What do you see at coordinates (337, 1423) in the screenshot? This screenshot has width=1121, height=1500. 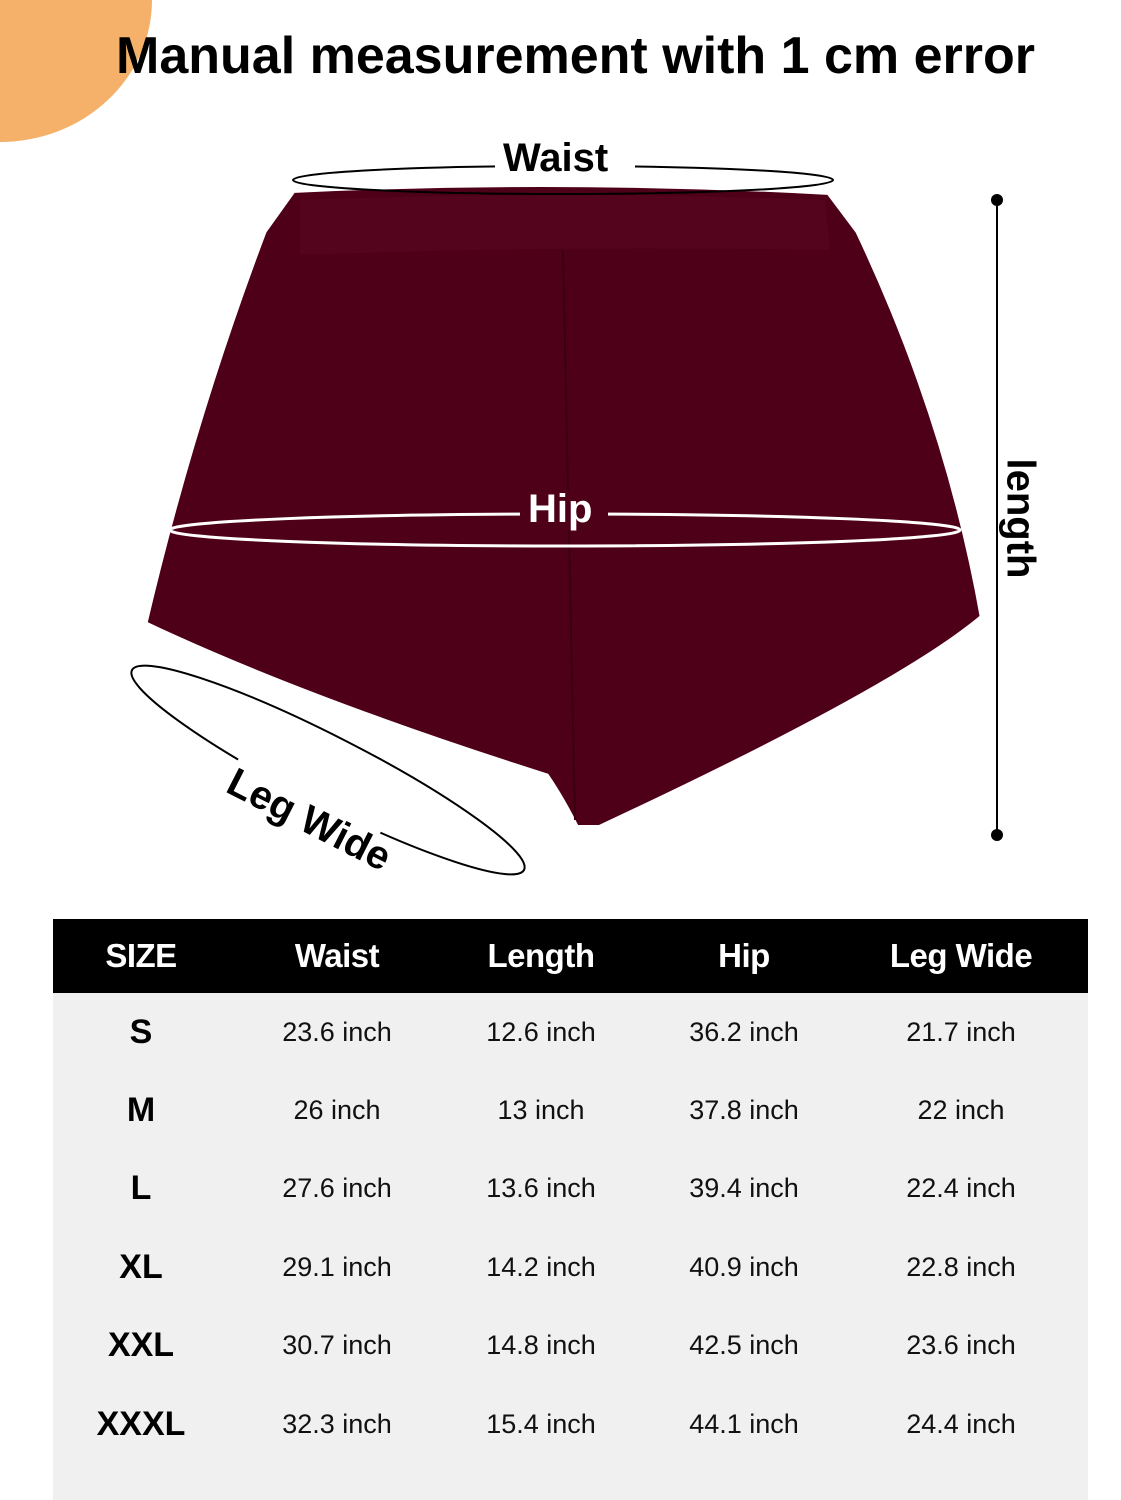 I see `cell-waist: 32.3 inch` at bounding box center [337, 1423].